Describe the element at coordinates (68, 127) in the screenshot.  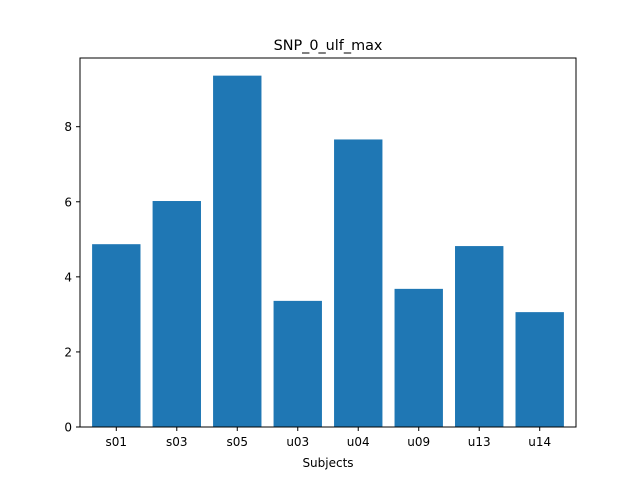
I see `y-tick-label: 8` at that location.